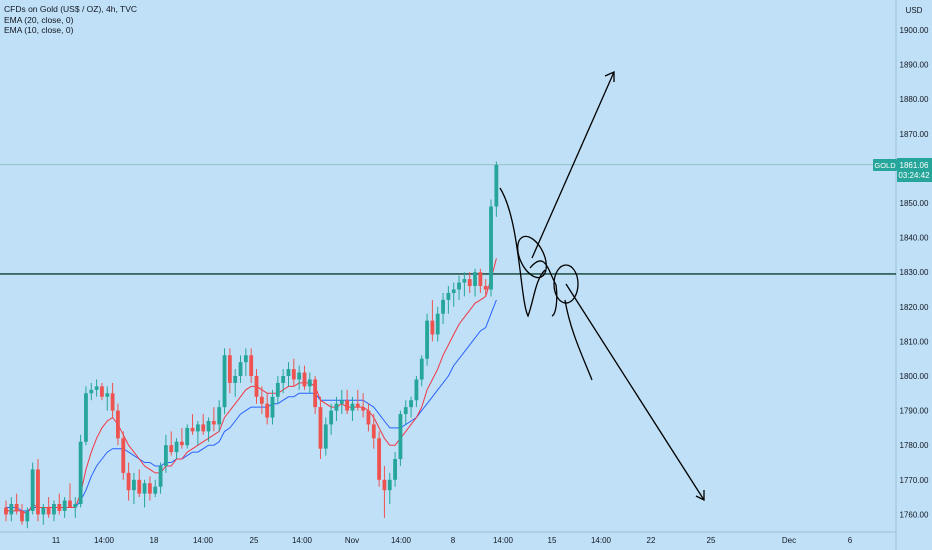 Image resolution: width=932 pixels, height=550 pixels. What do you see at coordinates (914, 175) in the screenshot?
I see `bar-countdown-text: 03:24:42` at bounding box center [914, 175].